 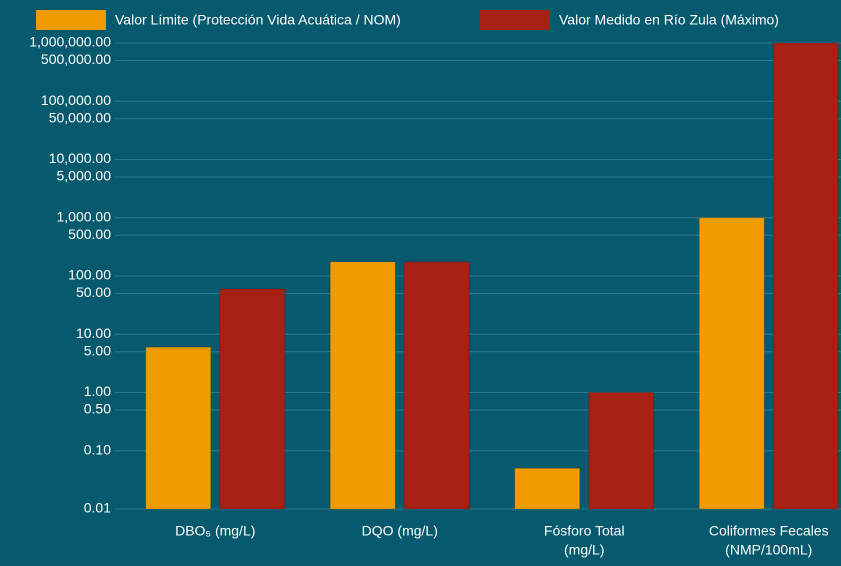 I want to click on y-tick-label: 1,000,000.00, so click(x=70, y=42).